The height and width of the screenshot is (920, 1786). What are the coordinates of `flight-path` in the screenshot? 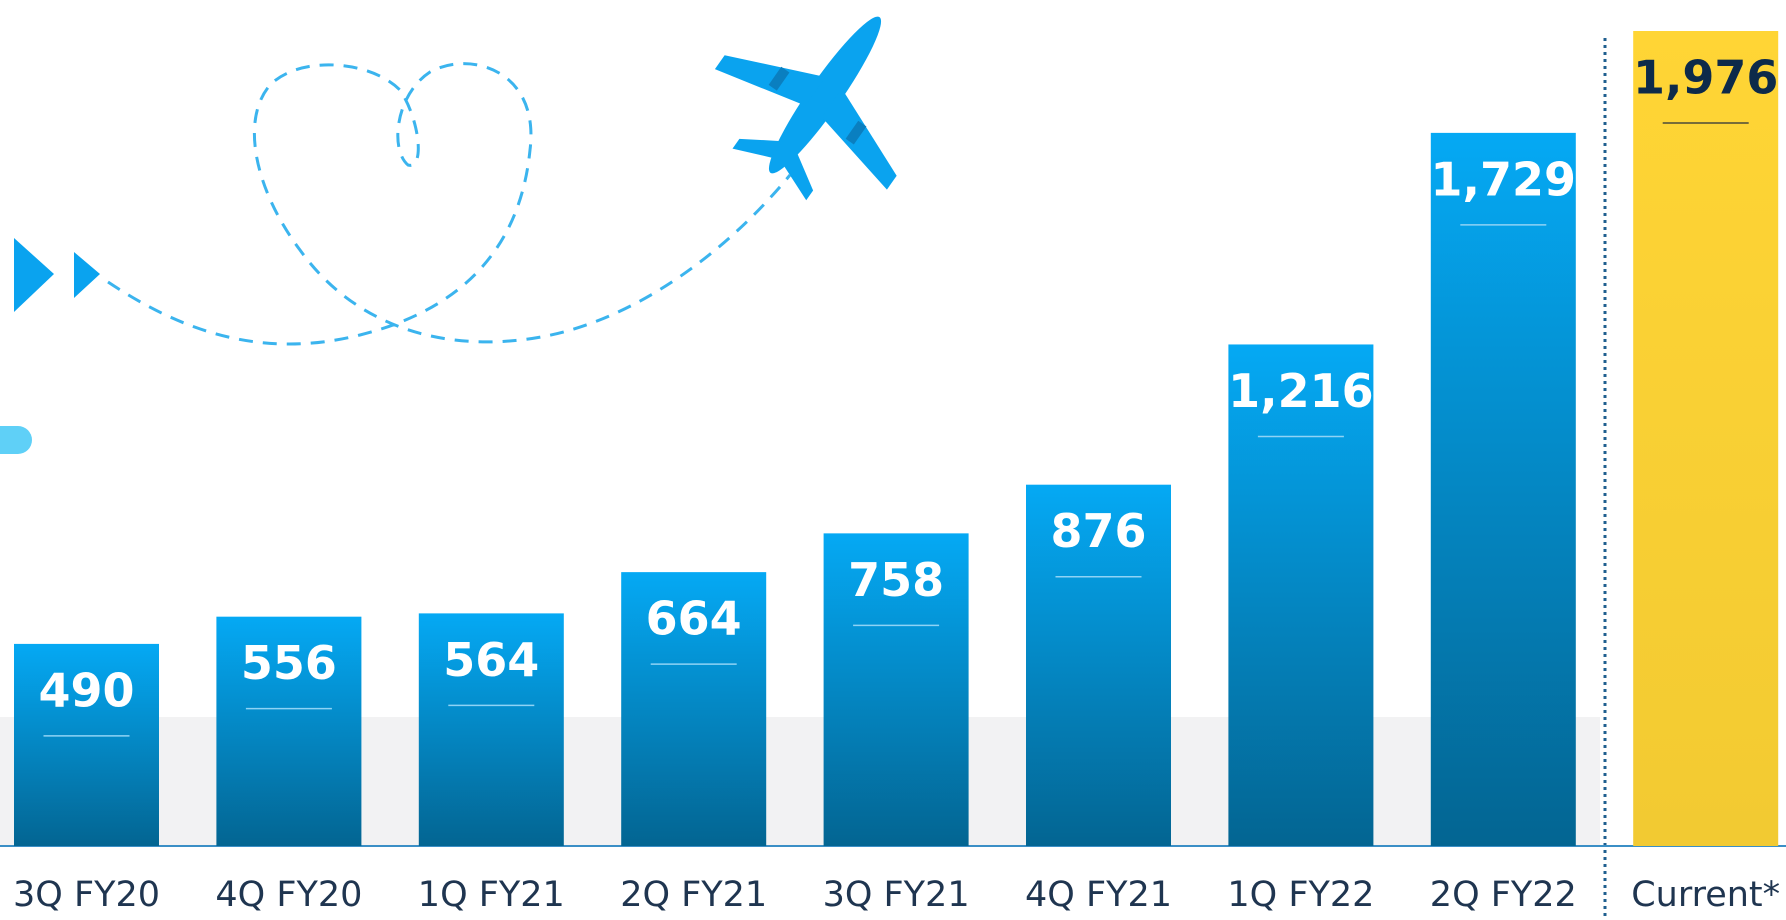 It's located at (449, 204).